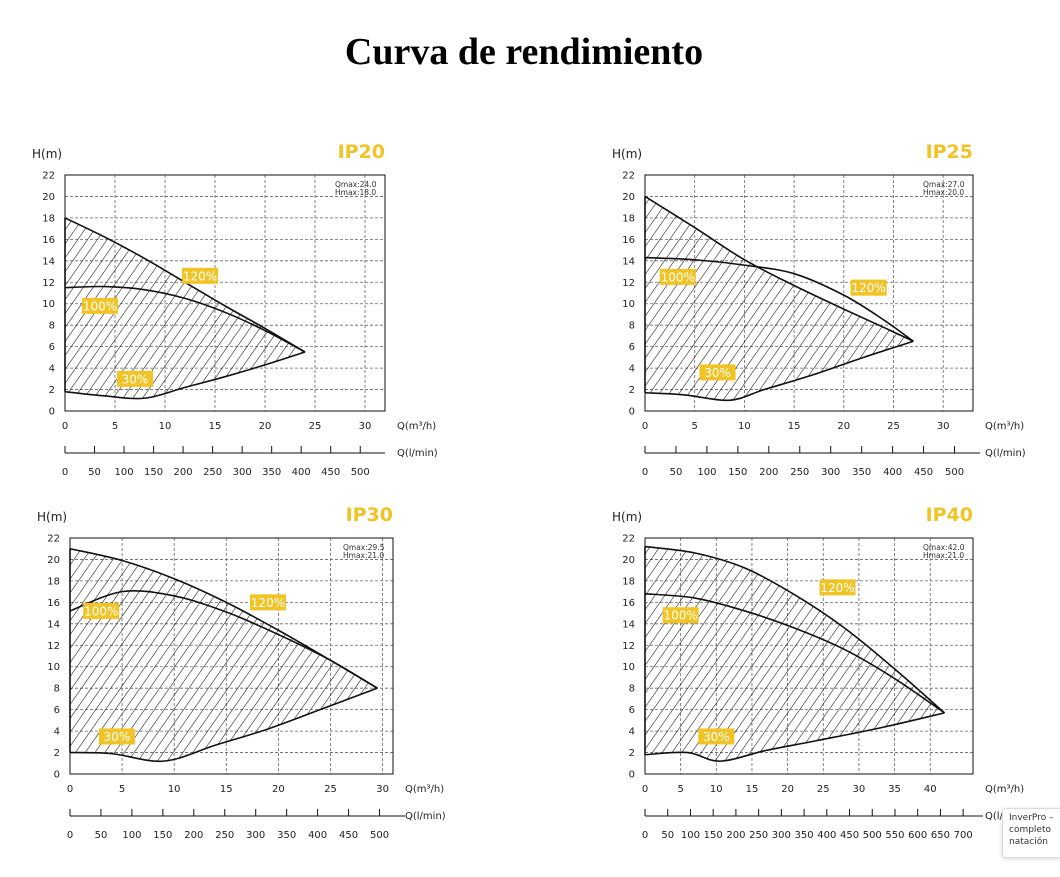  Describe the element at coordinates (628, 624) in the screenshot. I see `y-tick-label: 14` at that location.